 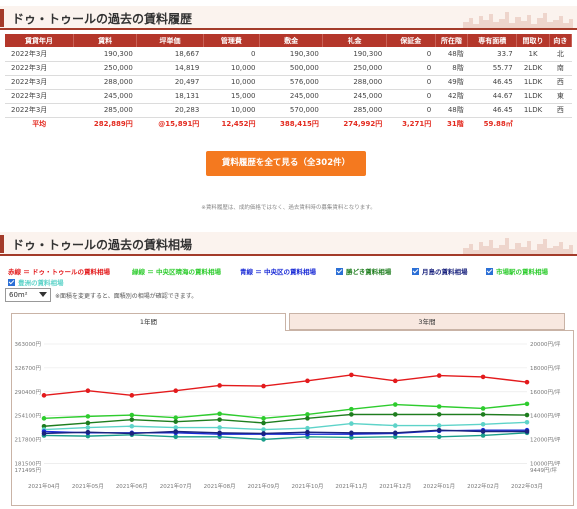 What do you see at coordinates (560, 96) in the screenshot?
I see `table-cell: 東` at bounding box center [560, 96].